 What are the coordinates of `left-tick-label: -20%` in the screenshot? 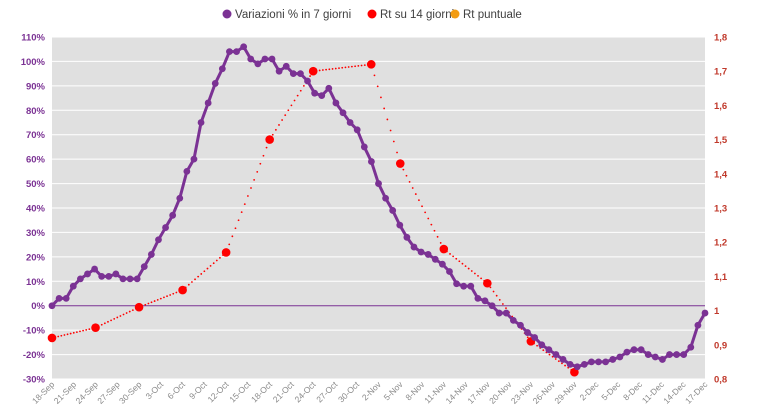 It's located at (34, 355).